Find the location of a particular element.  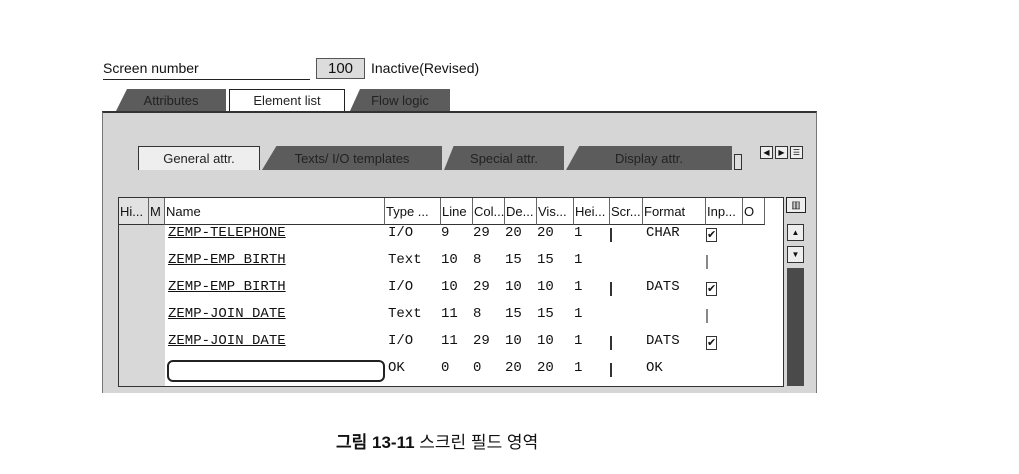

tab-attributes-label: Attributes is located at coordinates (171, 100).